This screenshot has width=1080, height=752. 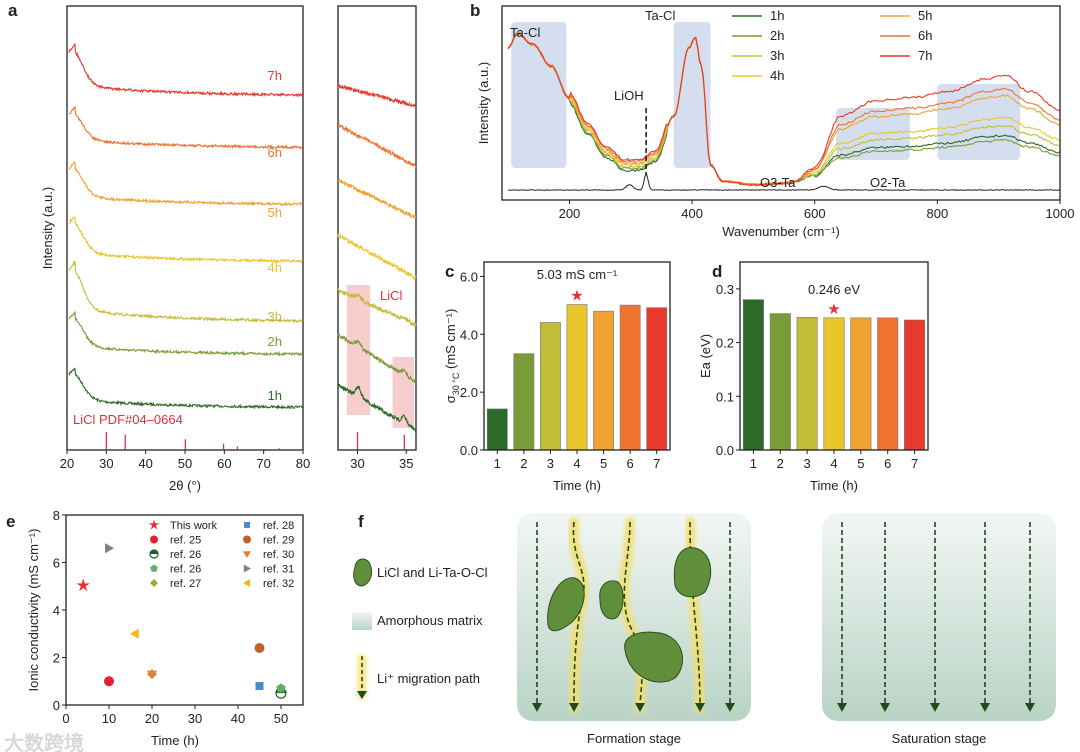 What do you see at coordinates (377, 96) in the screenshot?
I see `inset-curve-7h` at bounding box center [377, 96].